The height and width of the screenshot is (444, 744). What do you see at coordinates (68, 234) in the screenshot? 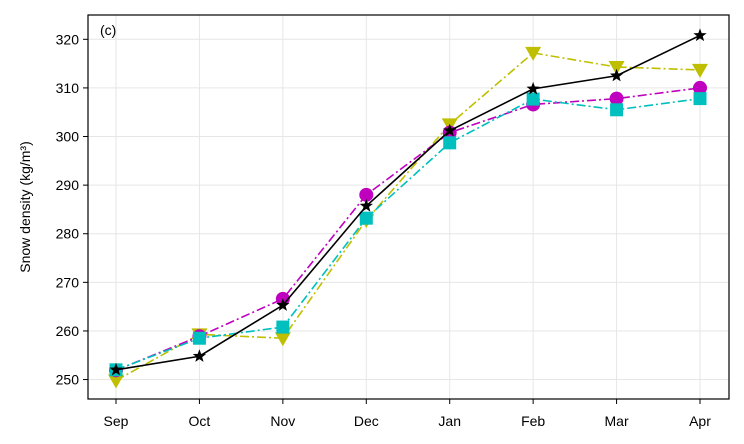
I see `y-tick-label: 280` at bounding box center [68, 234].